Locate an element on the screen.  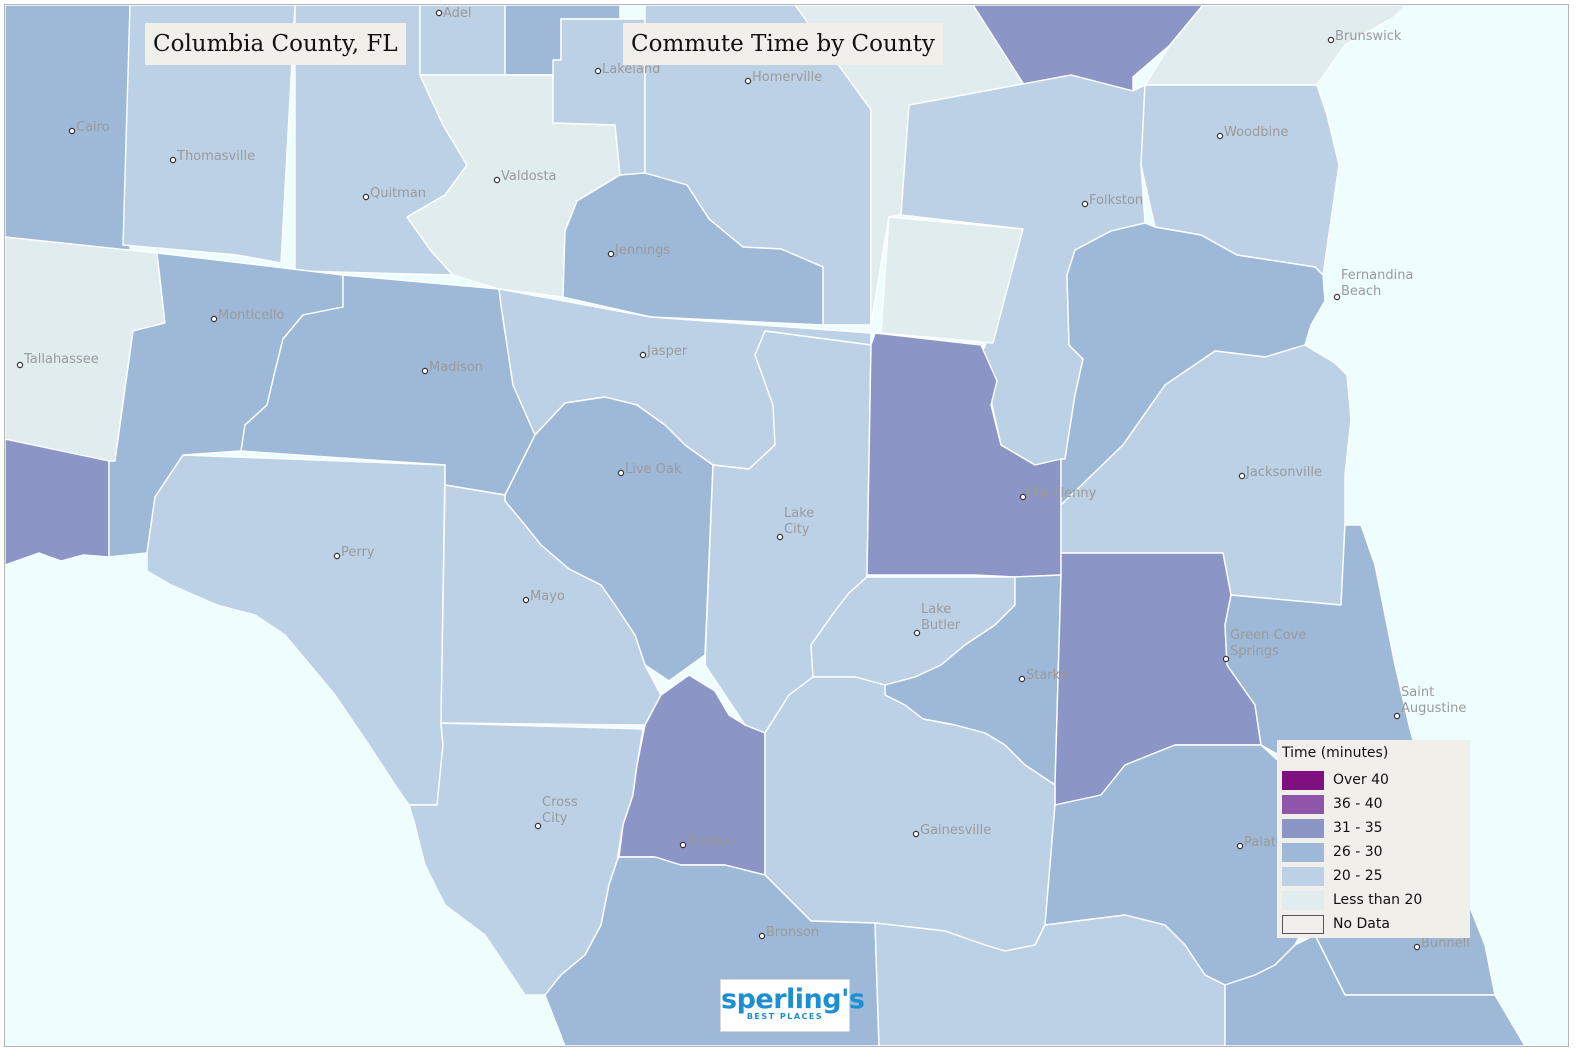
city-marker: Trenton is located at coordinates (707, 841).